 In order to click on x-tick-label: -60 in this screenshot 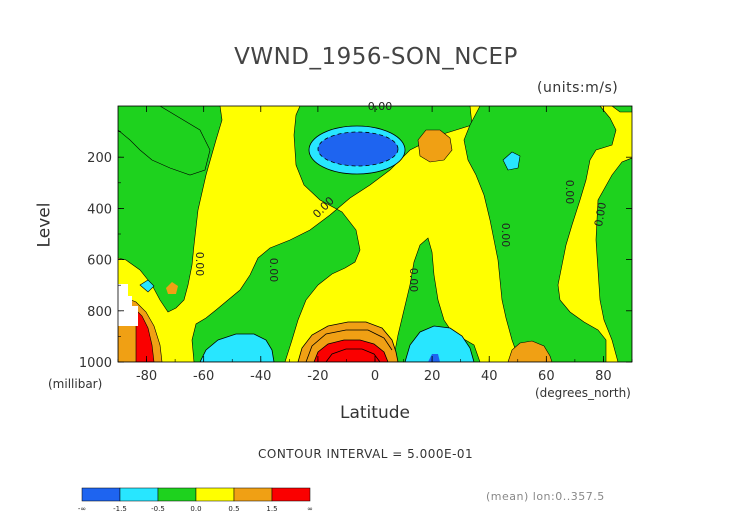, I will do `click(203, 376)`.